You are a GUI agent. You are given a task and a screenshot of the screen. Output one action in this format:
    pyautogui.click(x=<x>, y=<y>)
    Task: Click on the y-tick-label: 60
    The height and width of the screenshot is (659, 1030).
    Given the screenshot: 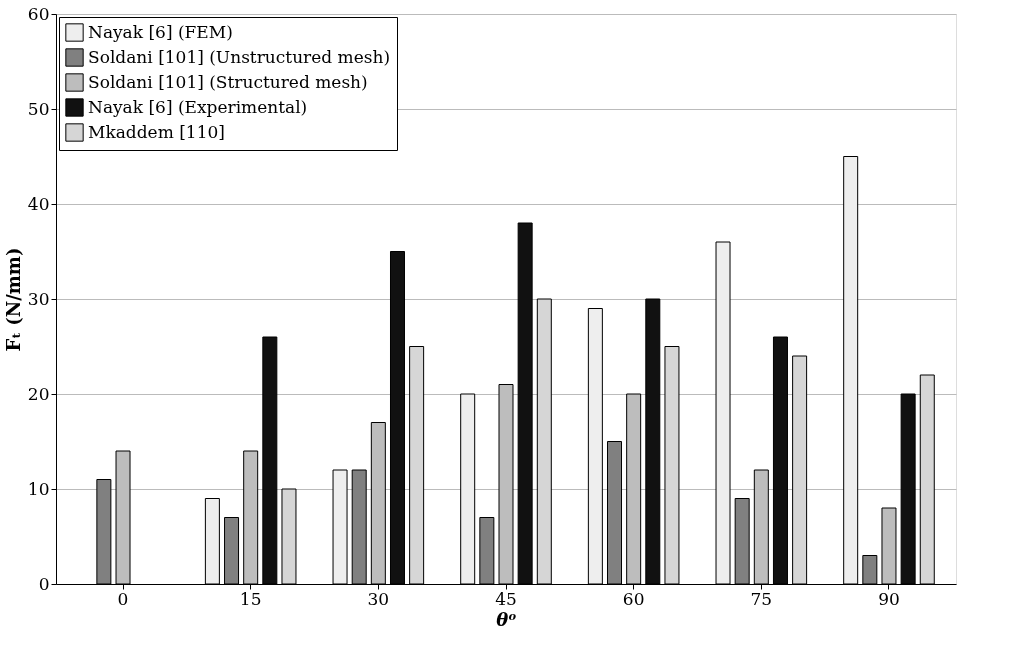 What is the action you would take?
    pyautogui.click(x=38, y=13)
    